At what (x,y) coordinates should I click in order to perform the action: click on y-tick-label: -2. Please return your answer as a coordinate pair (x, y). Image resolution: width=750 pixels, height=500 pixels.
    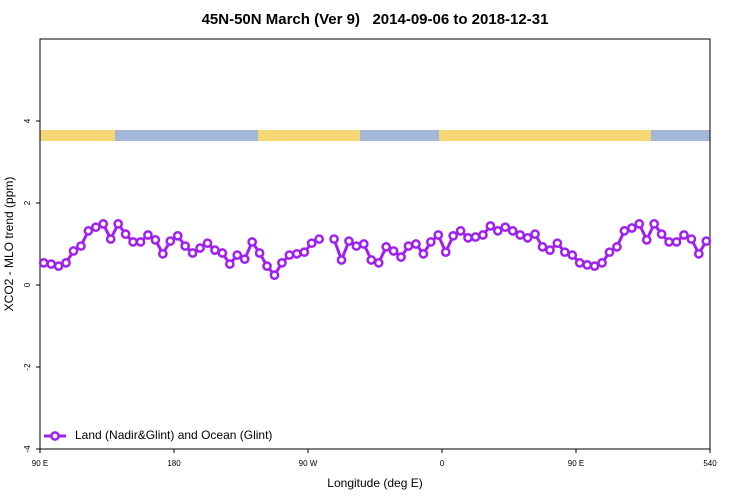
    Looking at the image, I should click on (27, 367).